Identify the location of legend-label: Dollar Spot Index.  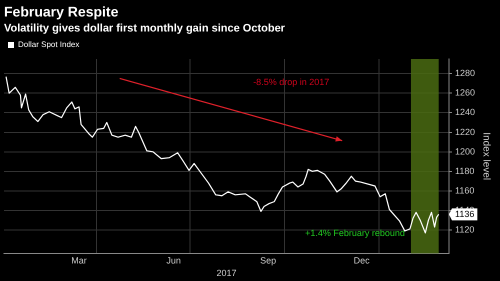
(49, 45).